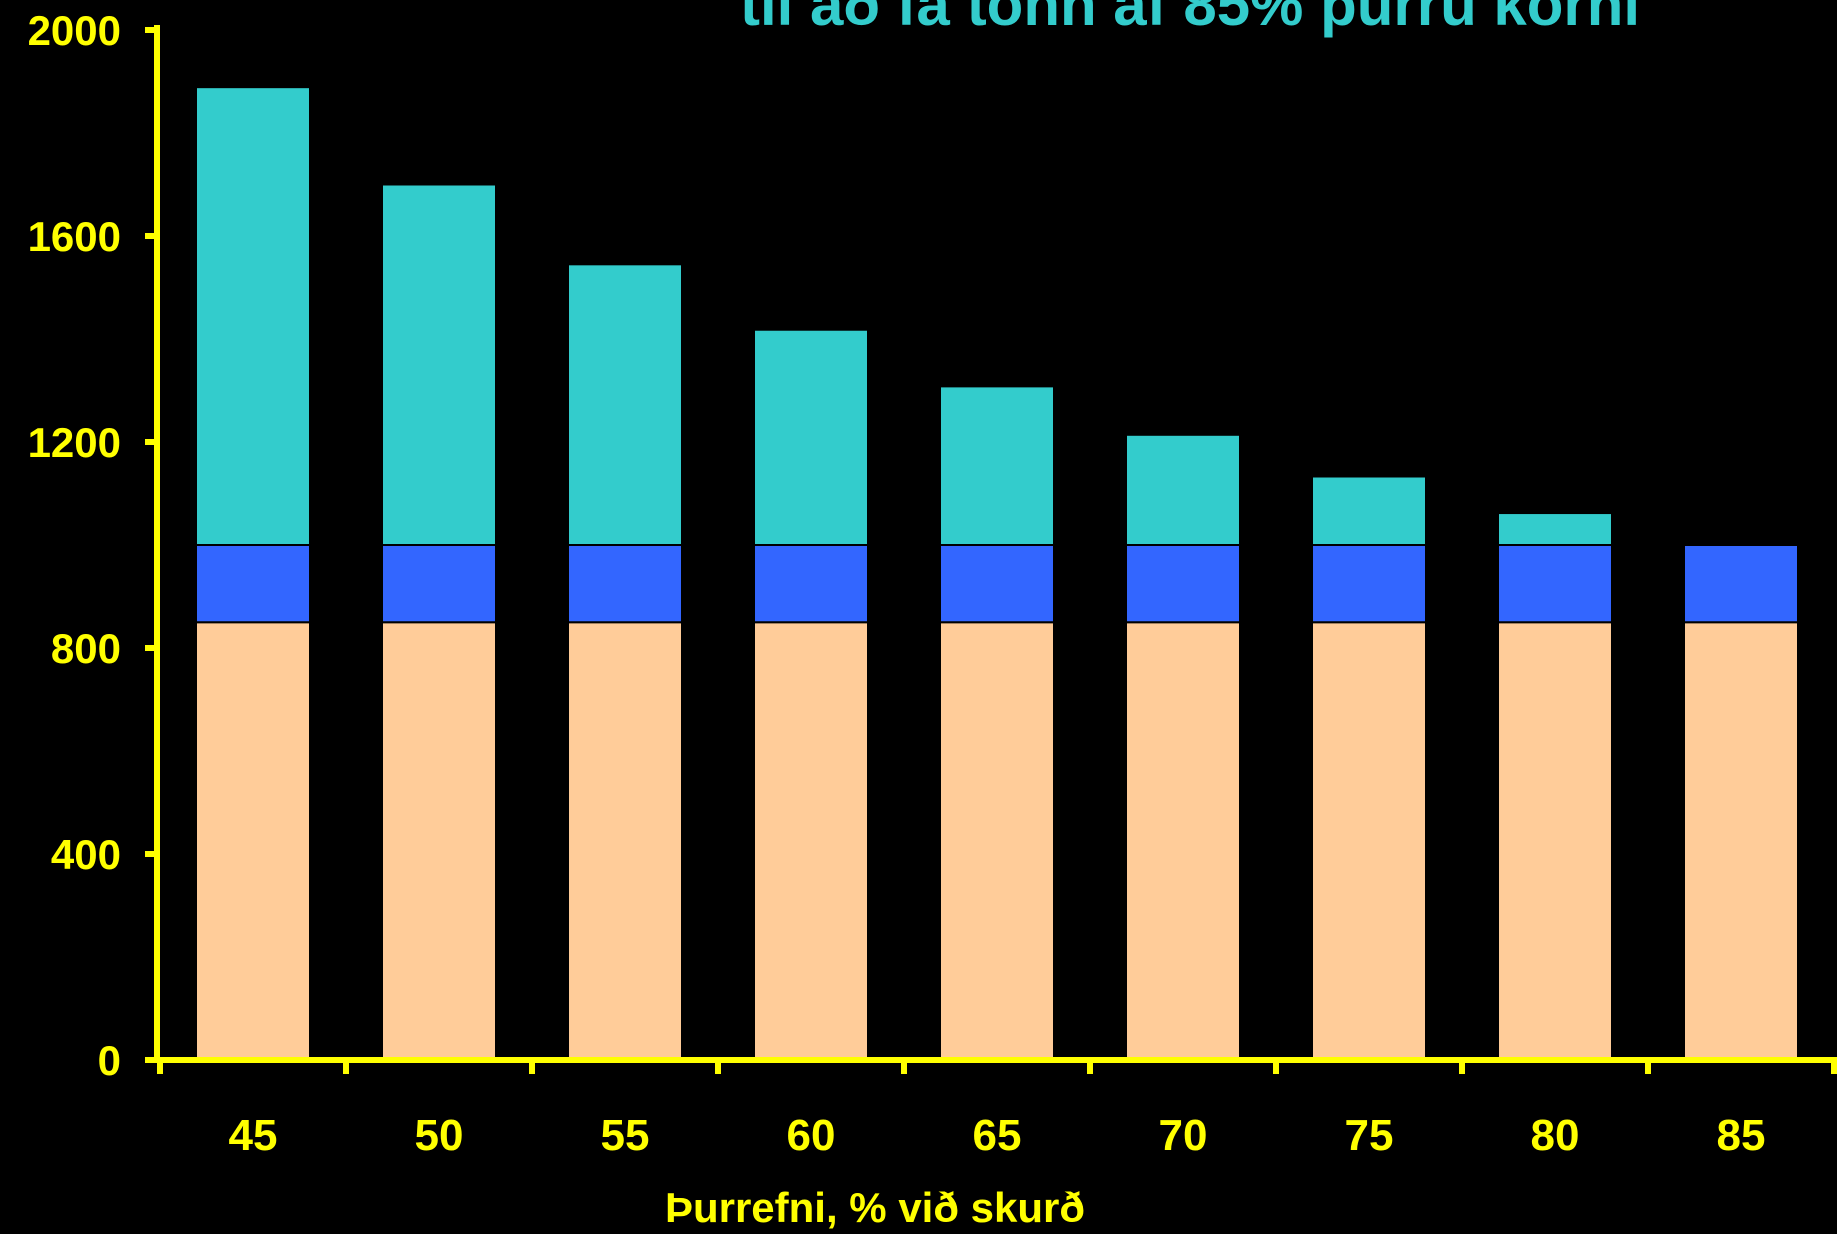 The image size is (1837, 1234). What do you see at coordinates (439, 1135) in the screenshot?
I see `x-tick-label-50: 50` at bounding box center [439, 1135].